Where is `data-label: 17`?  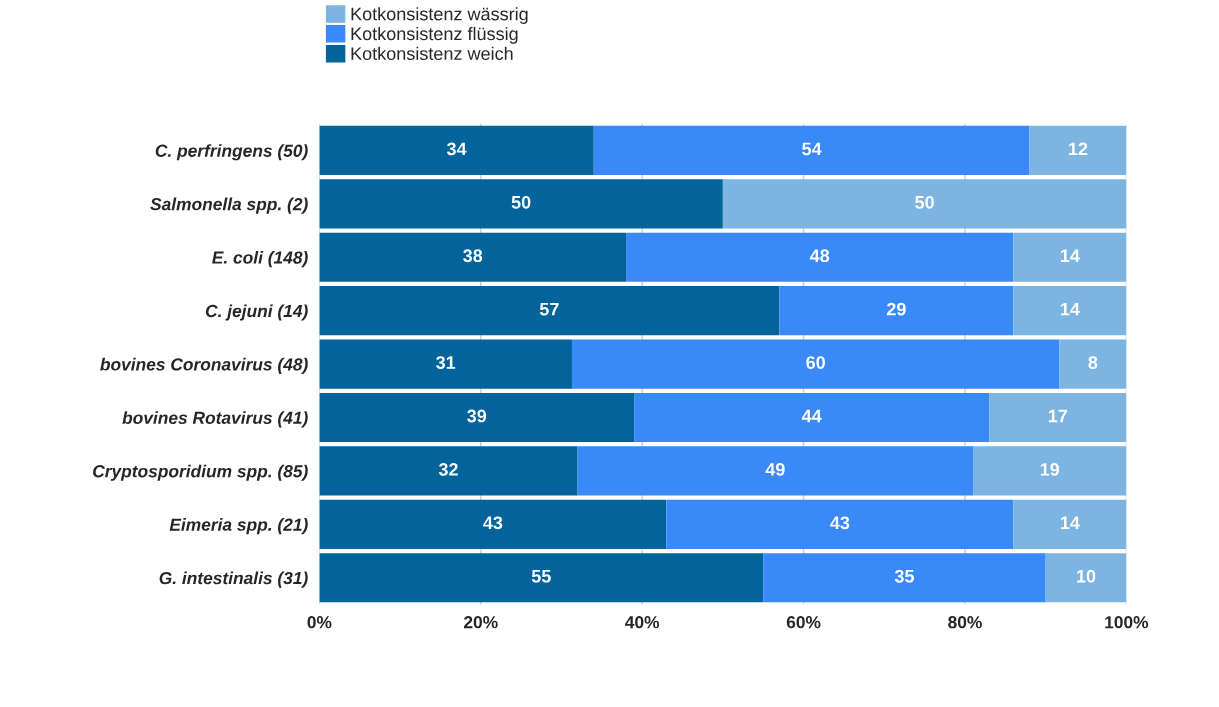 data-label: 17 is located at coordinates (1058, 416).